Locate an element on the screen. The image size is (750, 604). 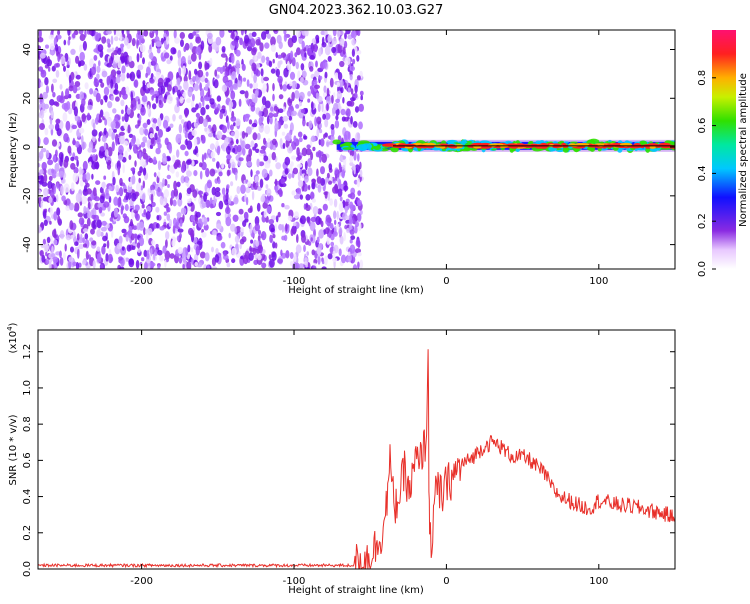
spectrogram-y-axis-label: Frequency (Hz) is located at coordinates (13, 150).